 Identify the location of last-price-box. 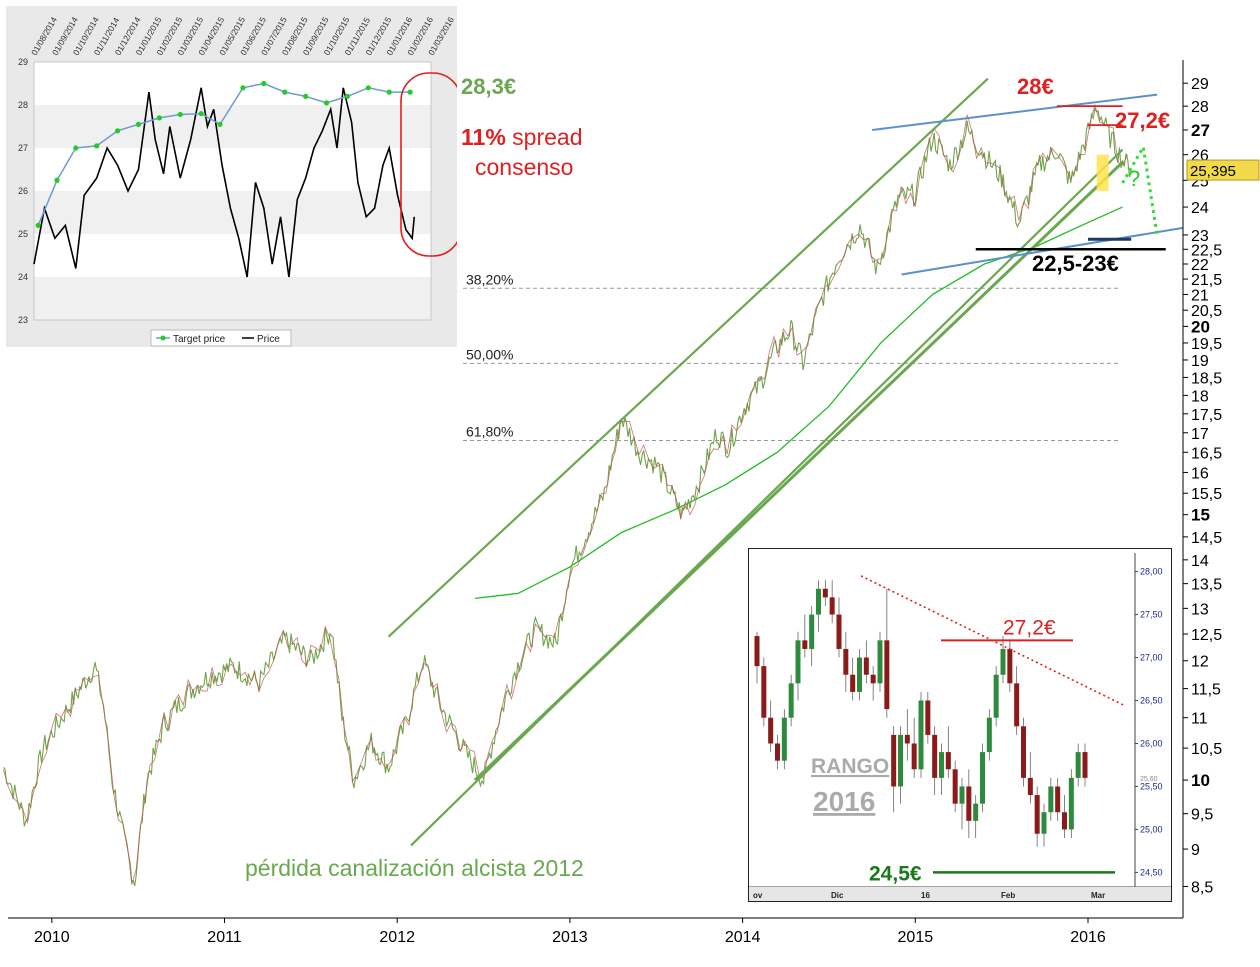
(1223, 170).